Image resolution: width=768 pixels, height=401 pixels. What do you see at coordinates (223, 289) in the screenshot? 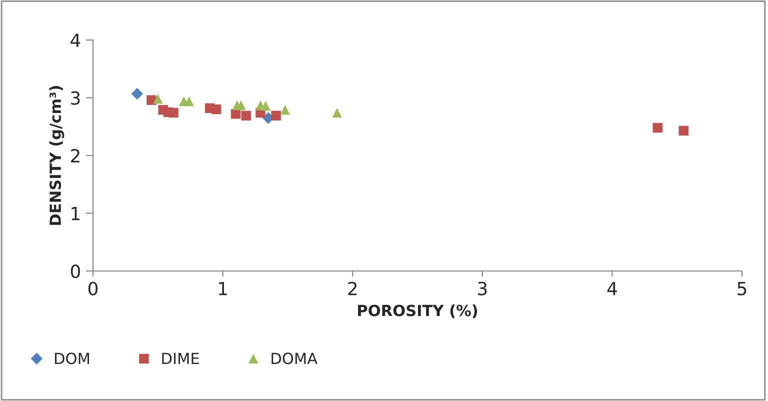
I see `x-tick-label: 1` at bounding box center [223, 289].